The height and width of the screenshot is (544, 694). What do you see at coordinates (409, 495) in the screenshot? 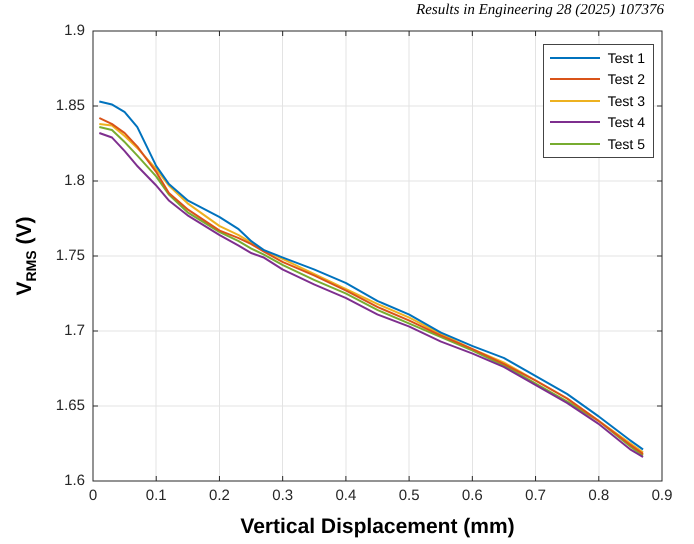
I see `x-tick-label: 0.5` at bounding box center [409, 495].